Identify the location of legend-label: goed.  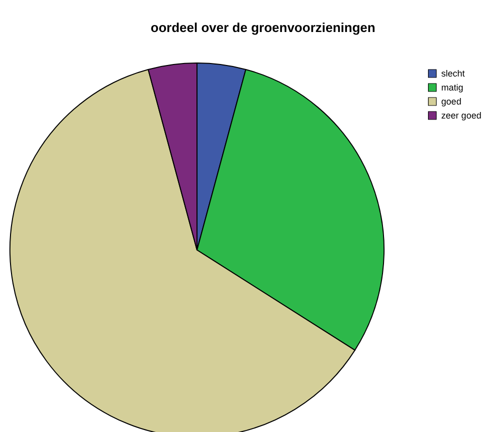
(451, 101).